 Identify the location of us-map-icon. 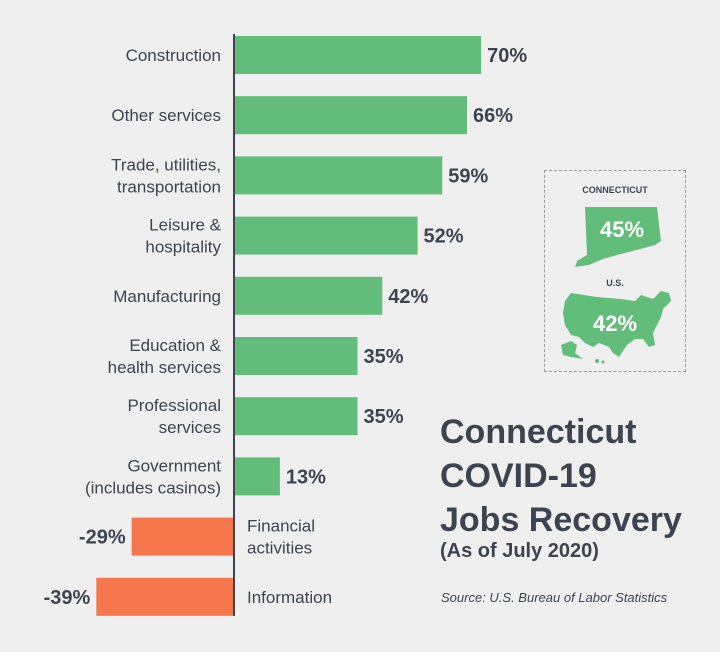
(616, 327).